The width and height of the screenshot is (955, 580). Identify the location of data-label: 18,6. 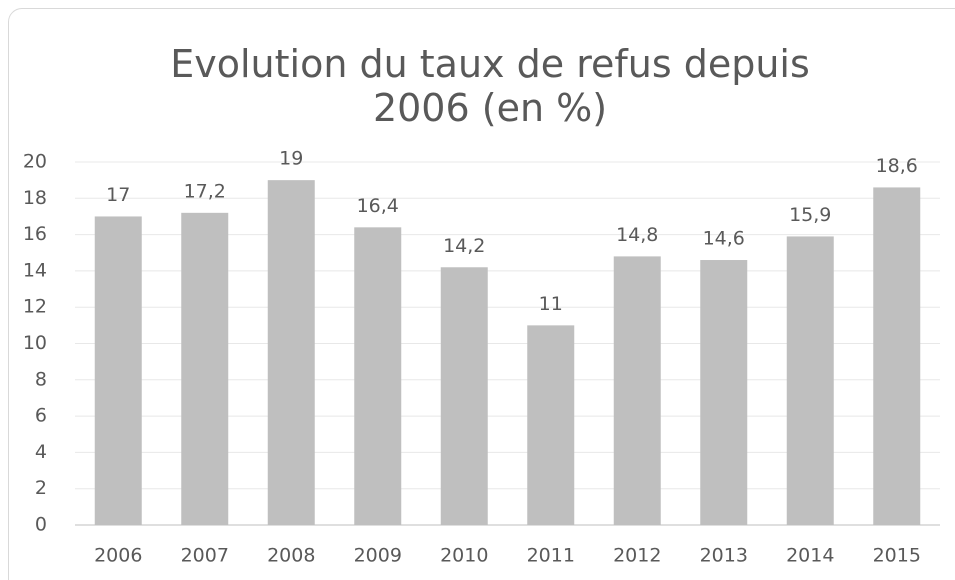
(897, 166).